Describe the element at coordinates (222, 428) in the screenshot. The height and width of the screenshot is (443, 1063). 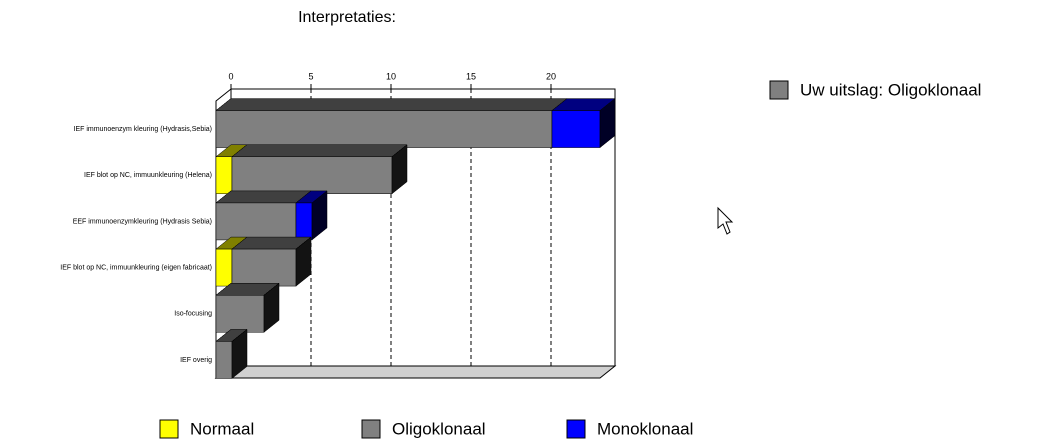
I see `legend-label: Normaal` at that location.